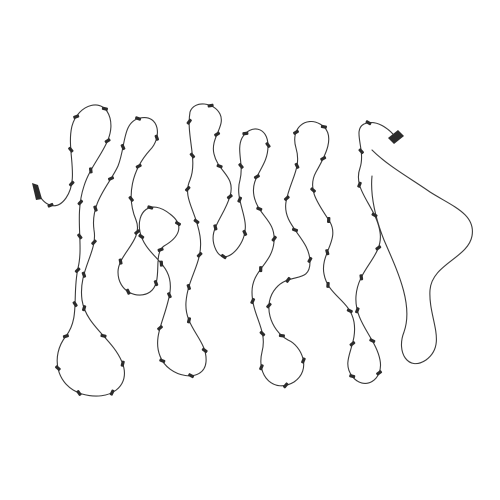  I want to click on end-plugs, so click(218, 165).